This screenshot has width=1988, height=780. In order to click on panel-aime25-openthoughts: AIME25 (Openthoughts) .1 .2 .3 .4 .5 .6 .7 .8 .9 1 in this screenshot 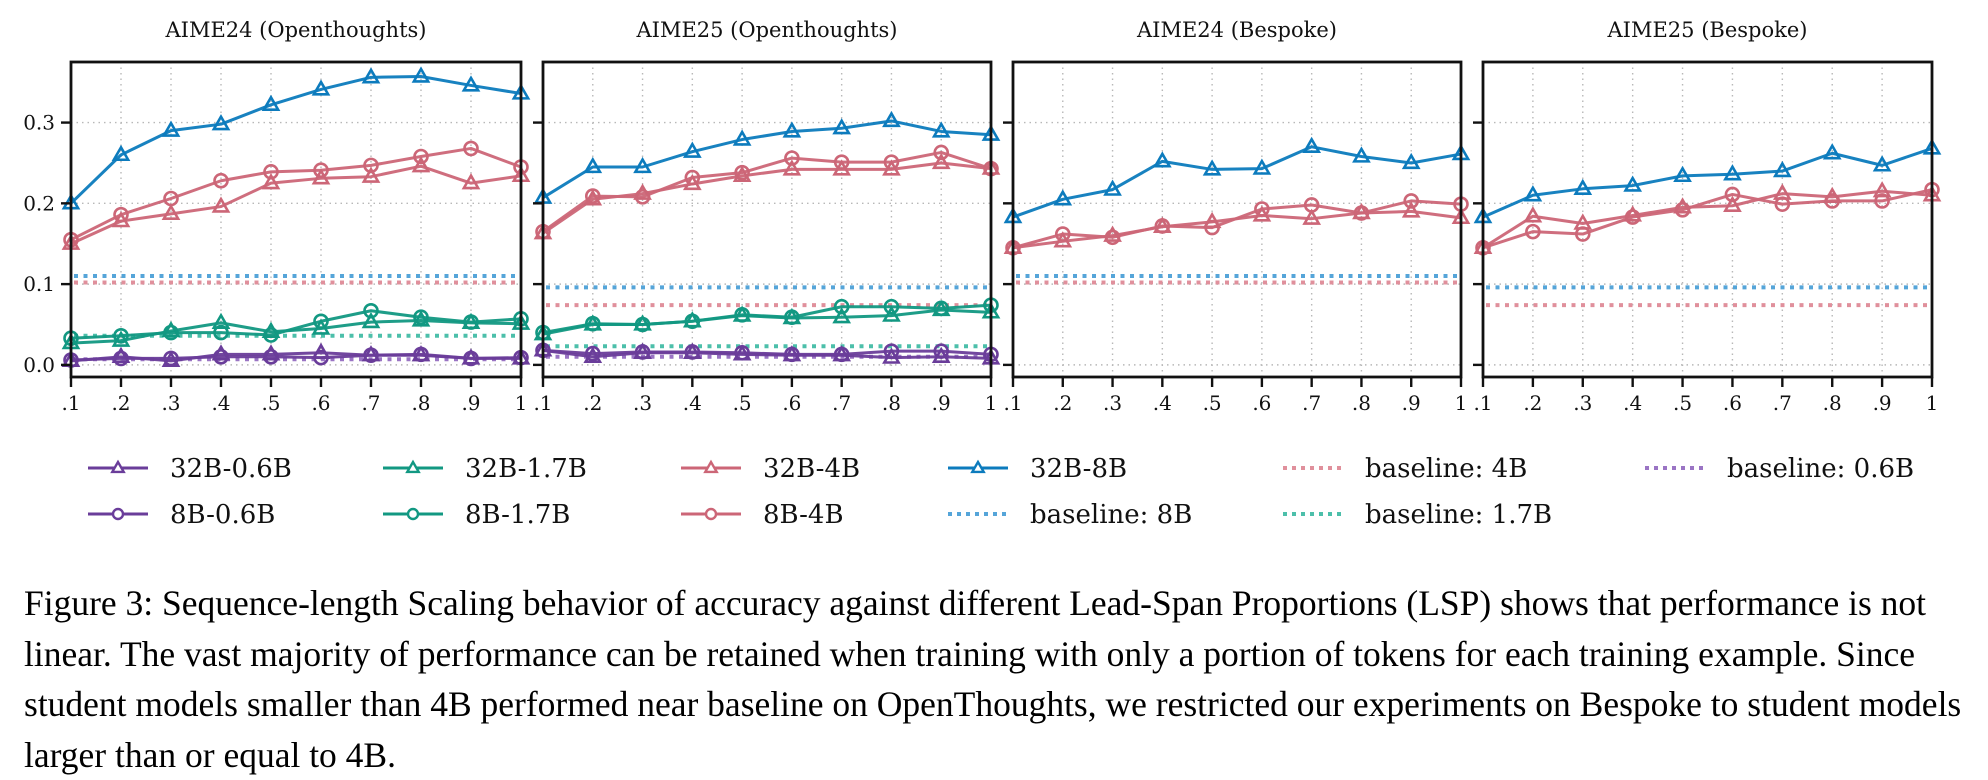, I will do `click(767, 216)`.